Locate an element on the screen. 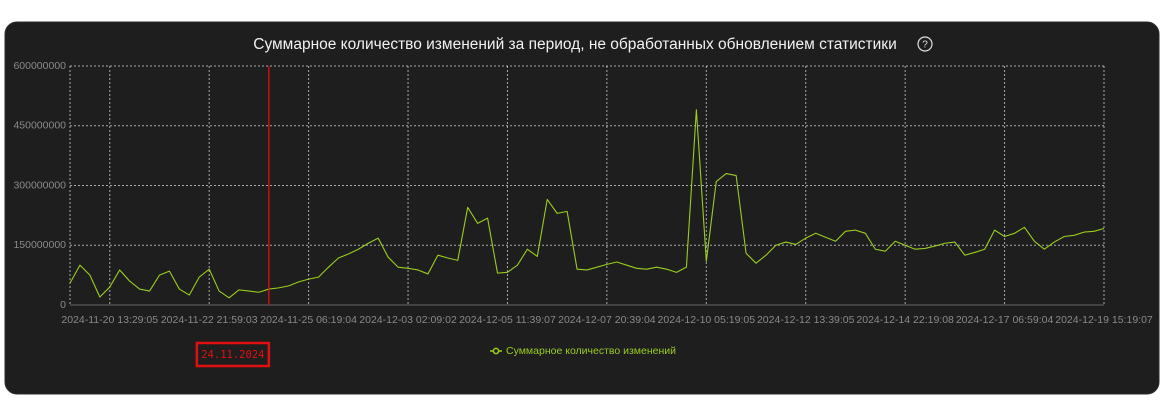  legend-swatch-dot is located at coordinates (496, 351).